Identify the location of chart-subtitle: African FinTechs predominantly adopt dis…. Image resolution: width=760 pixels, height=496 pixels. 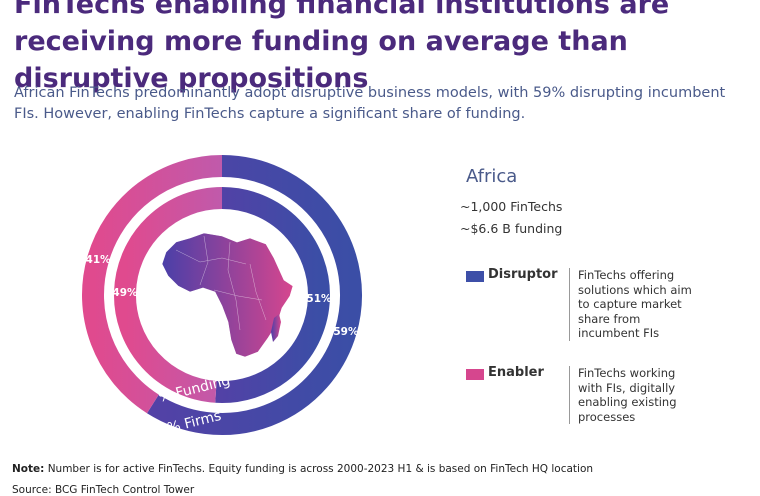
(370, 103).